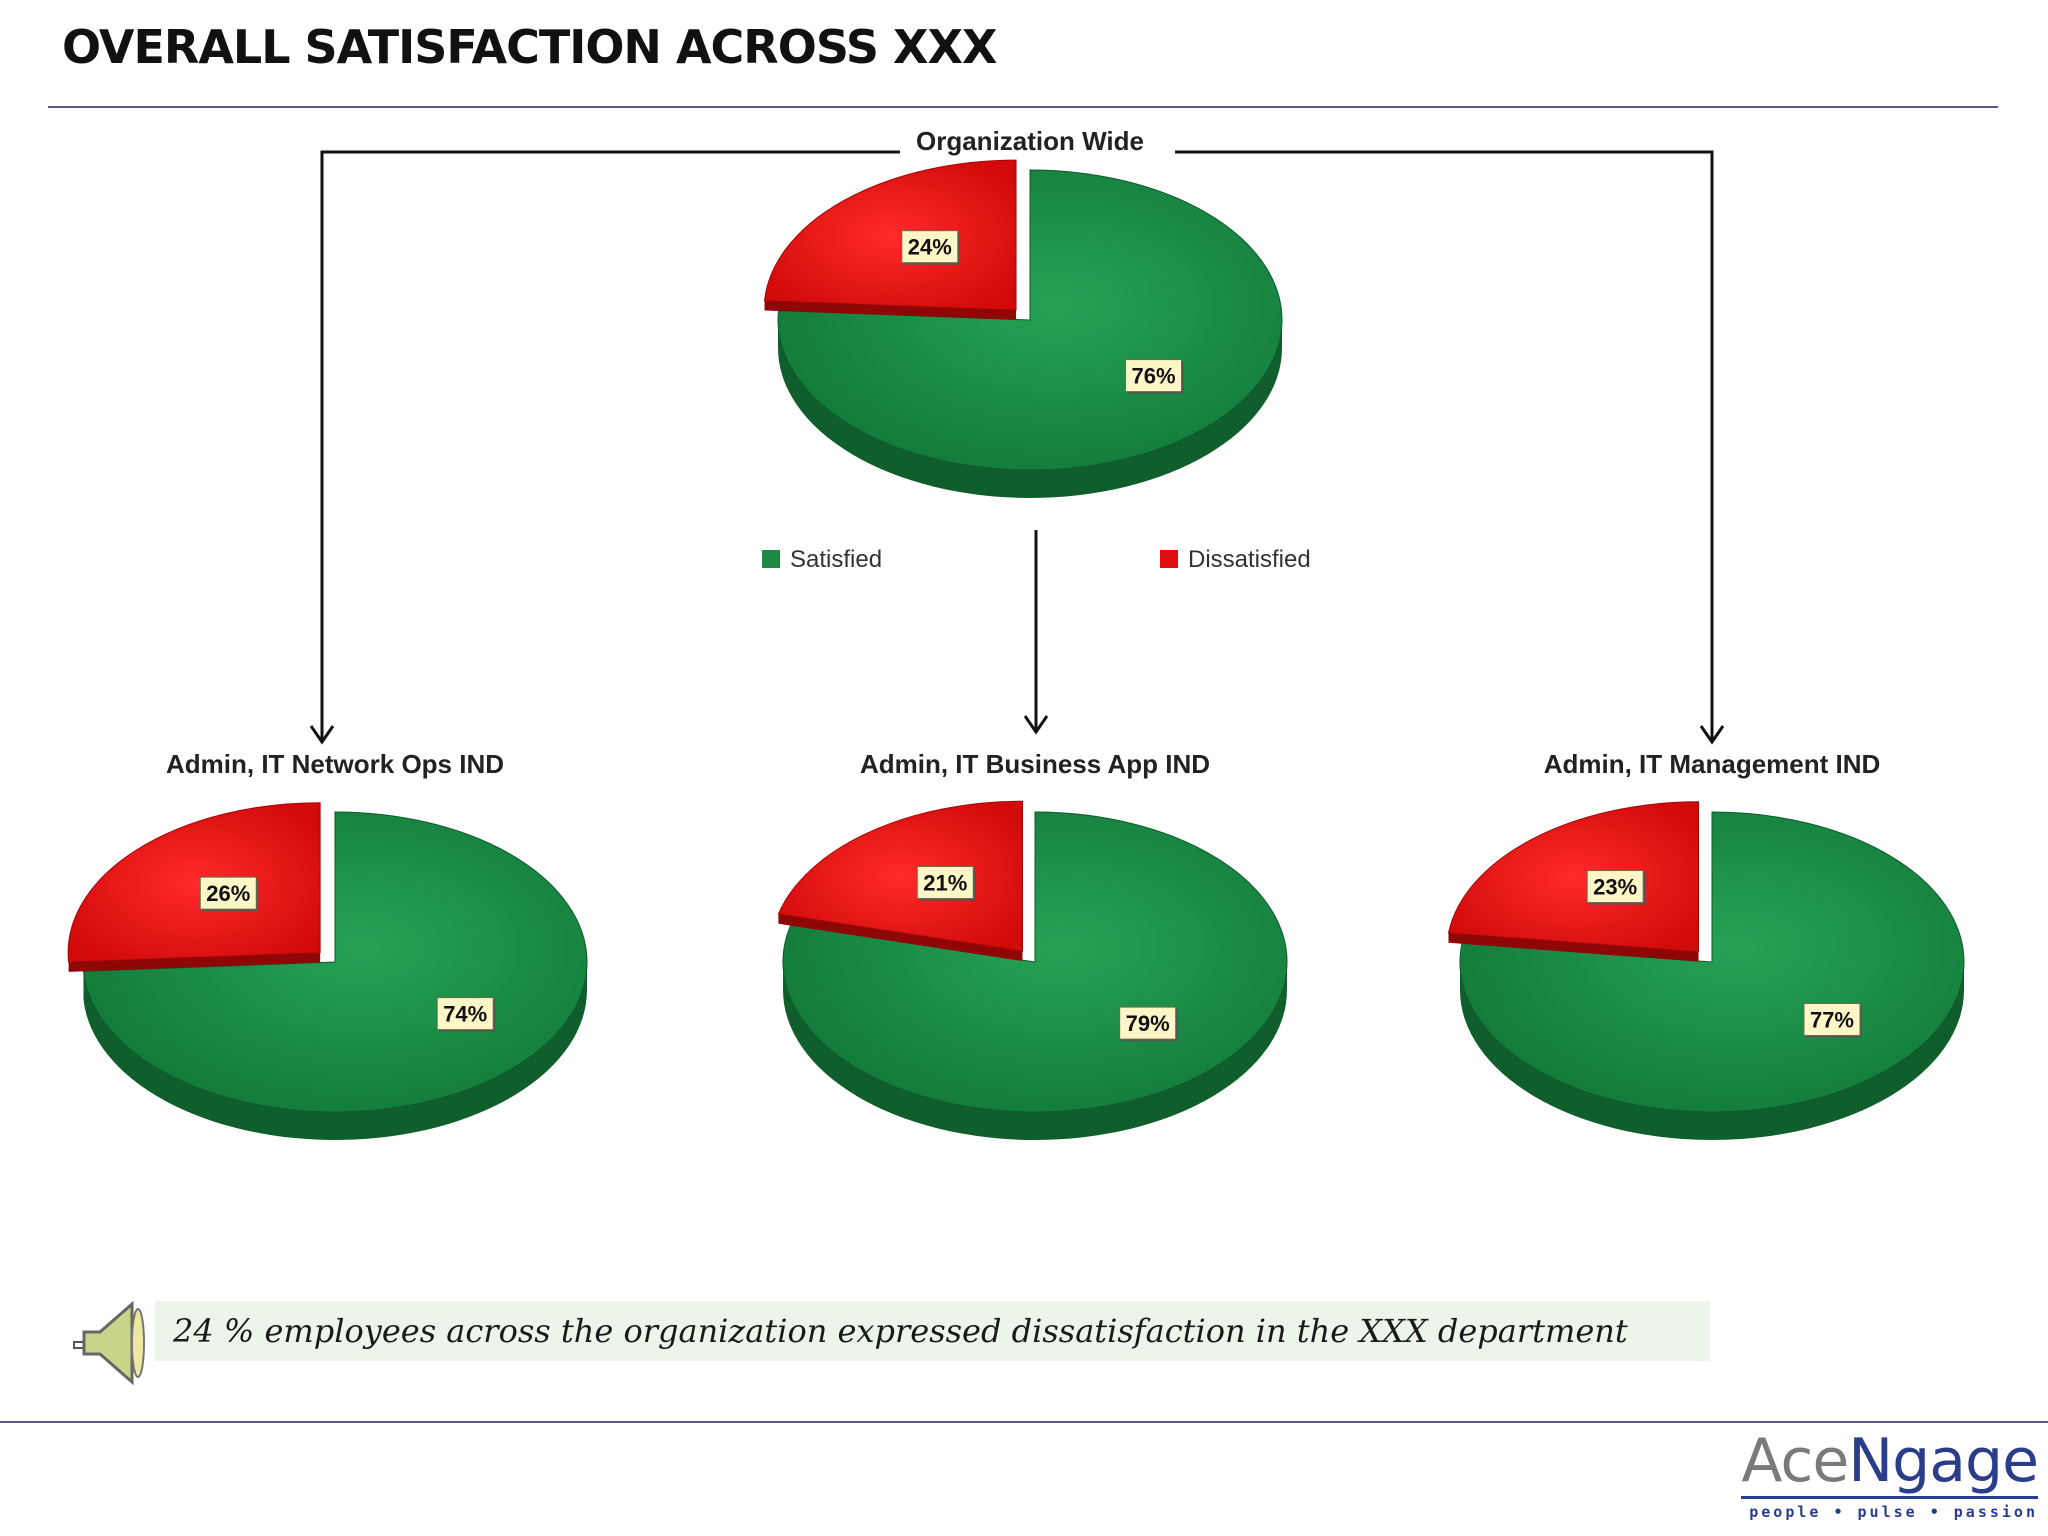 This screenshot has height=1536, width=2048. I want to click on label-satisfied: 79%, so click(1148, 1023).